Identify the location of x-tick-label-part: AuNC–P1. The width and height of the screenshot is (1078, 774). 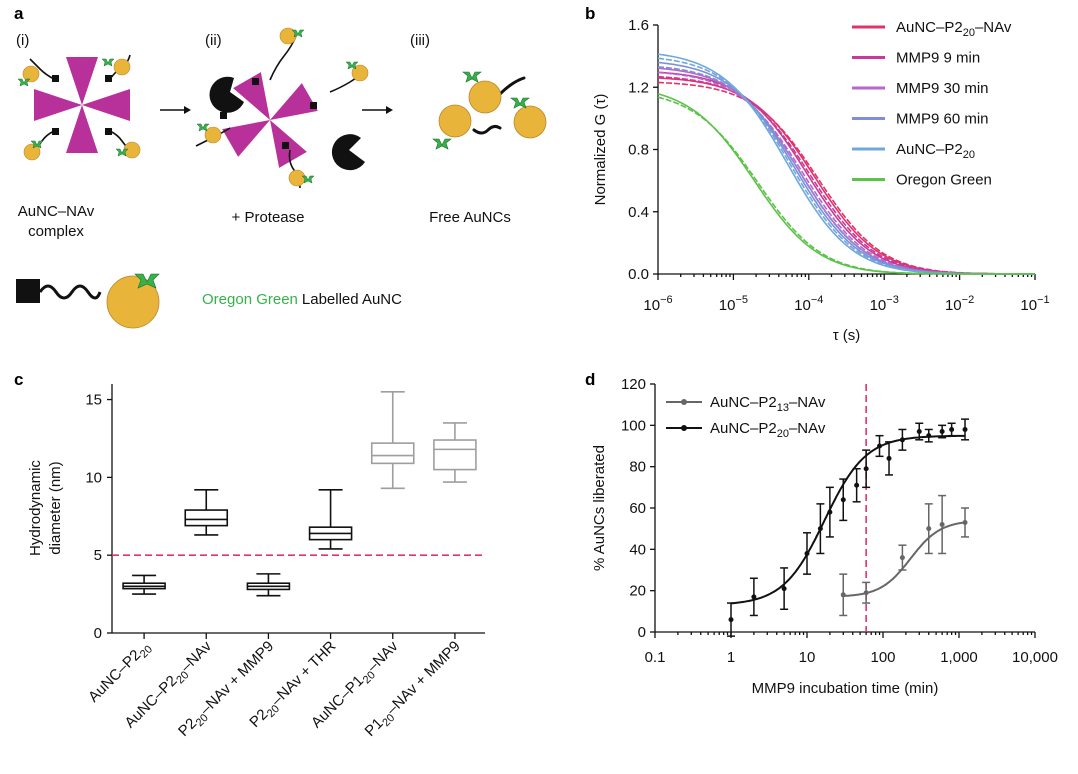
(337, 701).